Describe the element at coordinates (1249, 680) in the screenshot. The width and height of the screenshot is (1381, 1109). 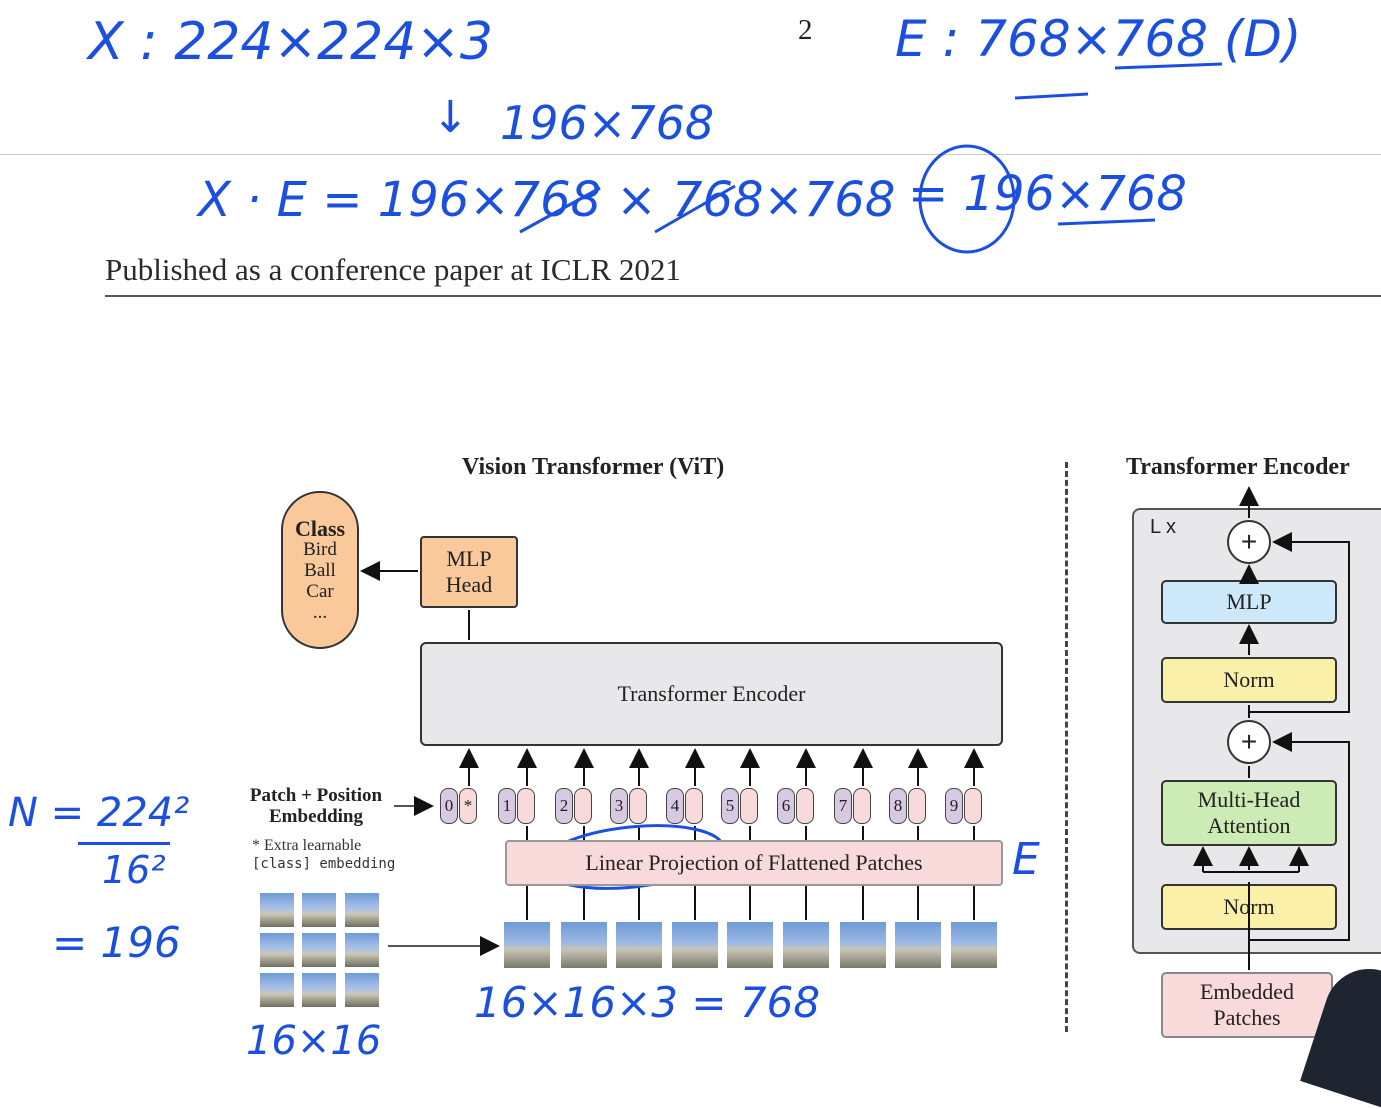
I see `encoder-norm-top: Norm` at that location.